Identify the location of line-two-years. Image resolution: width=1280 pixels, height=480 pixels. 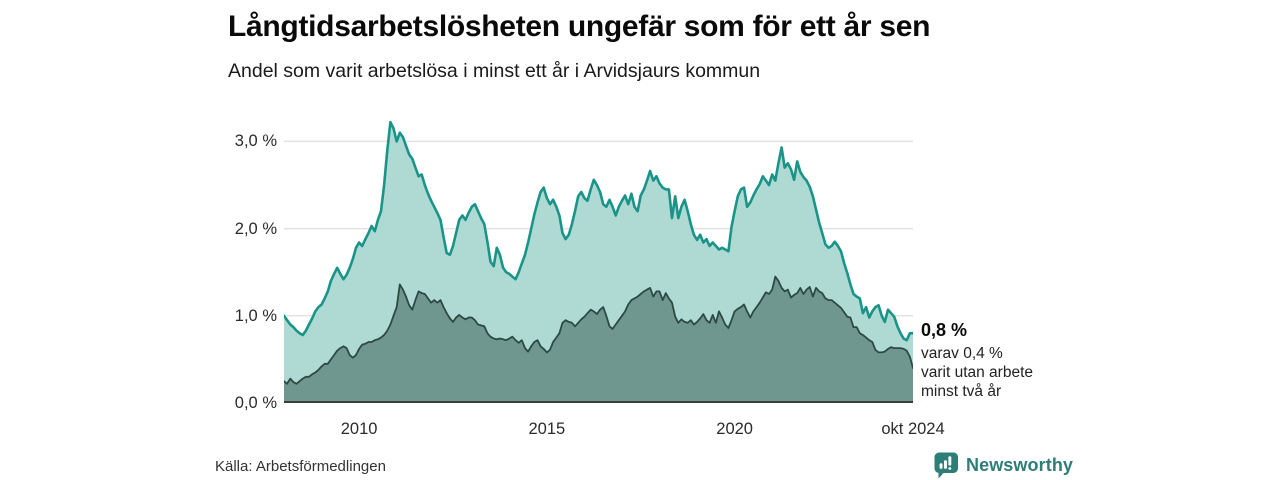
(598, 330).